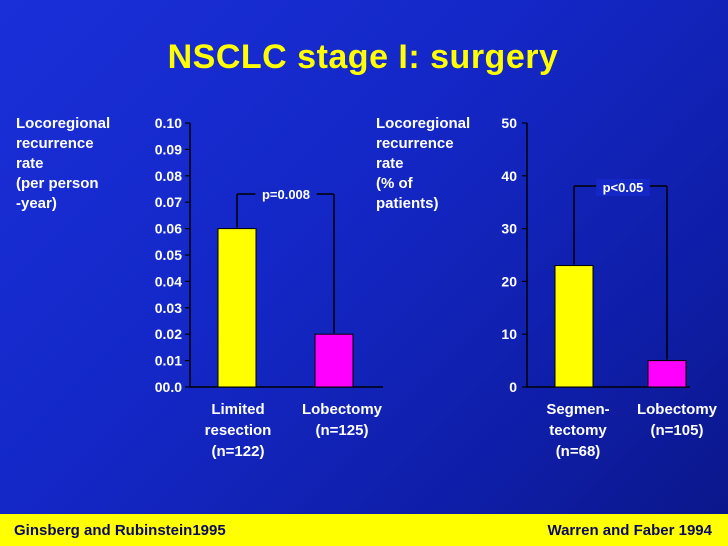 The image size is (728, 546). Describe the element at coordinates (168, 176) in the screenshot. I see `chart1-y-tick-label: 0.08` at that location.